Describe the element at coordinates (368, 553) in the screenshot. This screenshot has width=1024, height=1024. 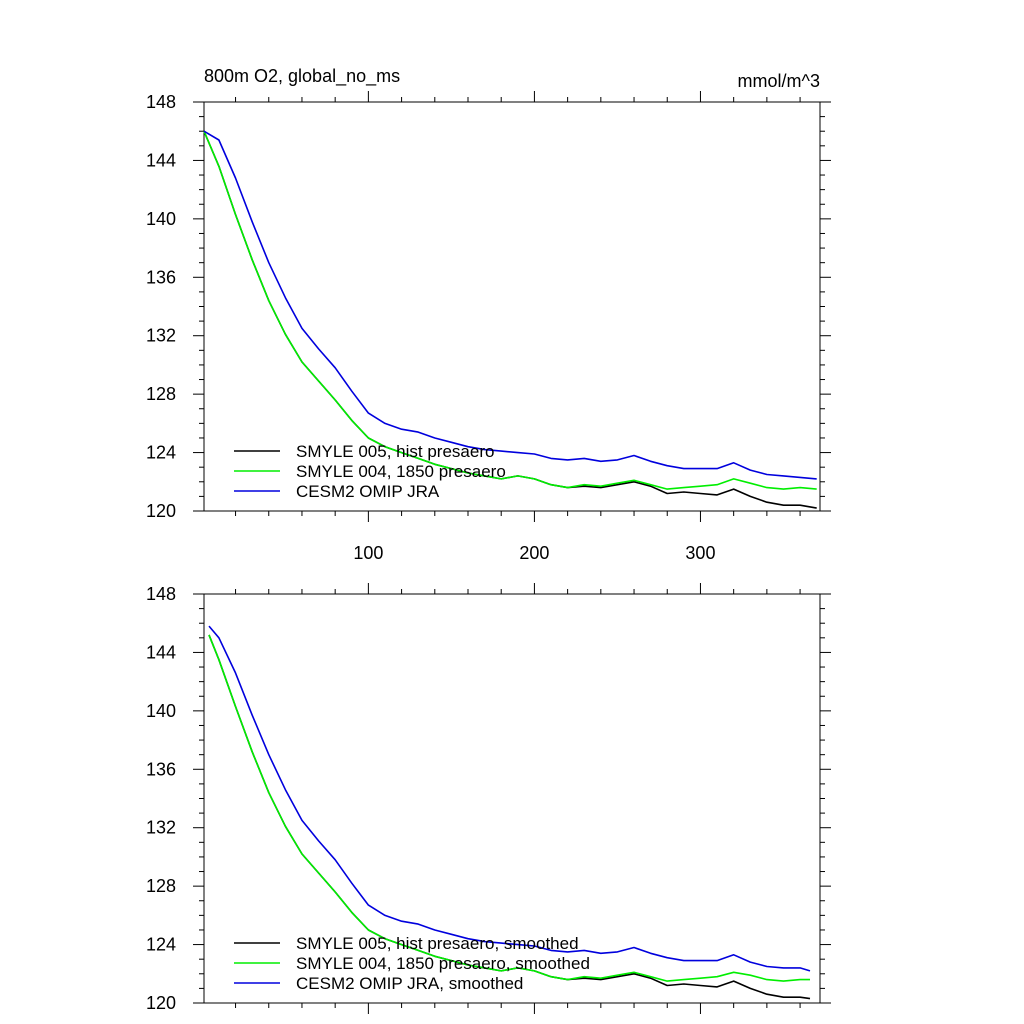
I see `x-tick-label: 100` at that location.